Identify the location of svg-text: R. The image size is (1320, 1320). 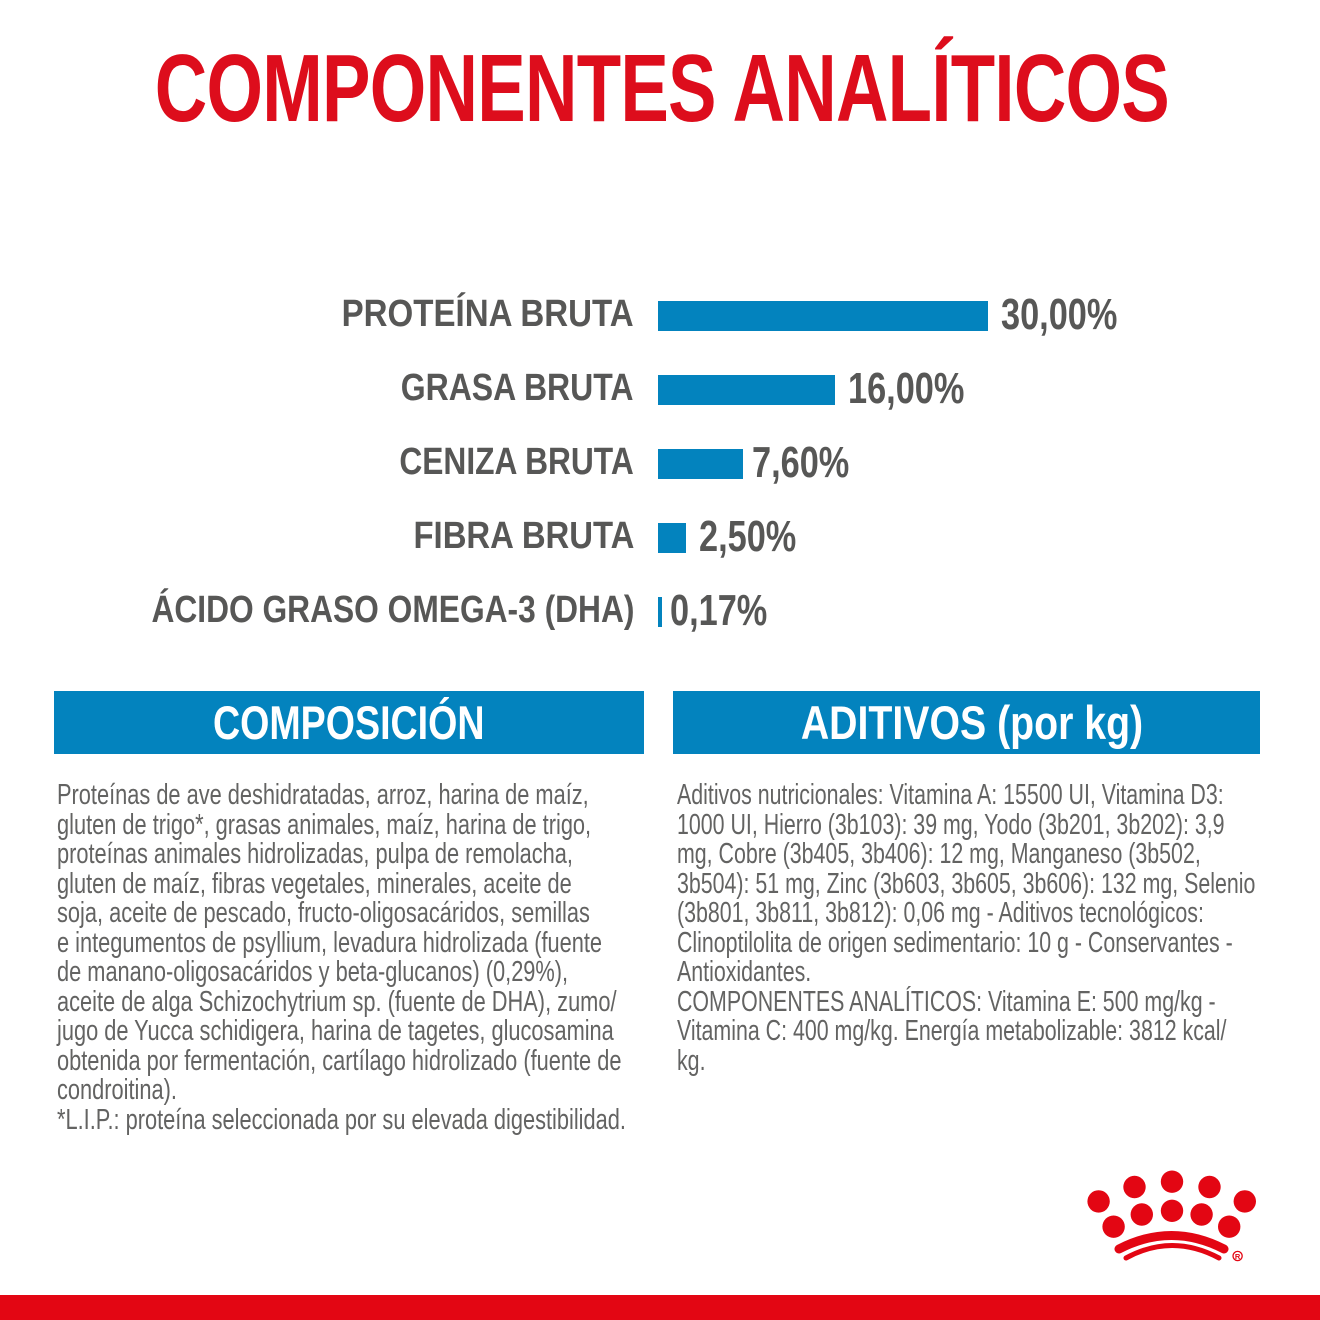
(1238, 1256).